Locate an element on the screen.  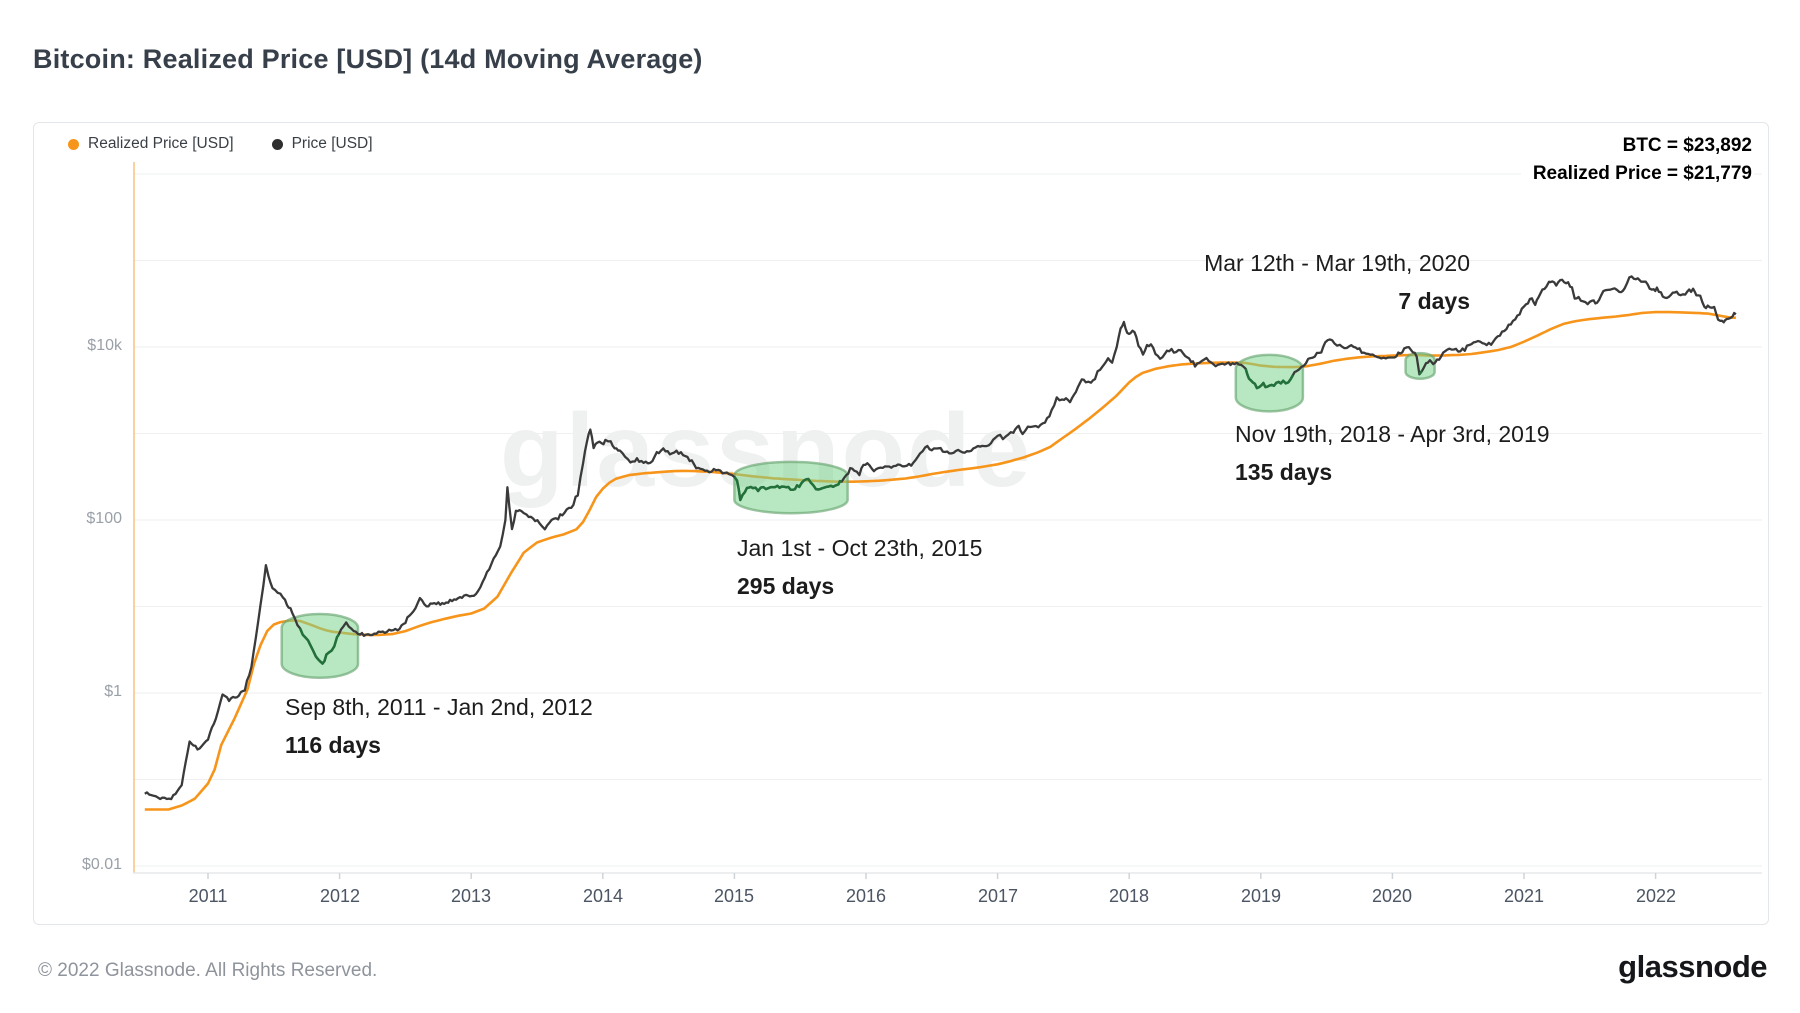
zone-annotation: Jan 1st - Oct 23th, 2015 295 days is located at coordinates (859, 567).